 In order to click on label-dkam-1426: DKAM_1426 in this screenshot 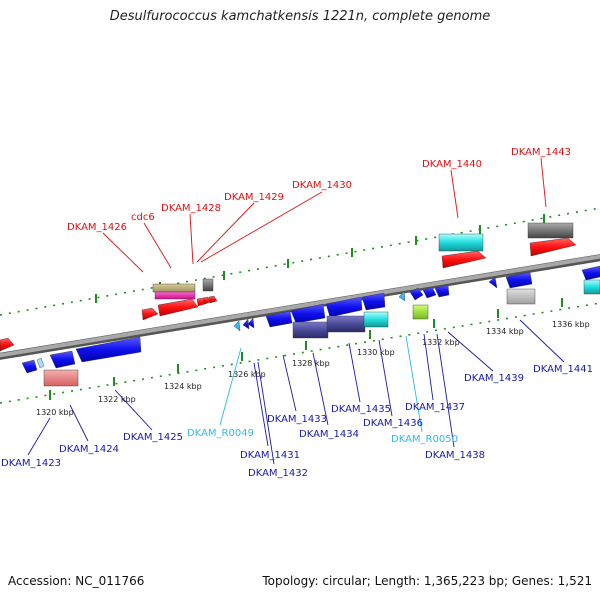, I will do `click(97, 227)`.